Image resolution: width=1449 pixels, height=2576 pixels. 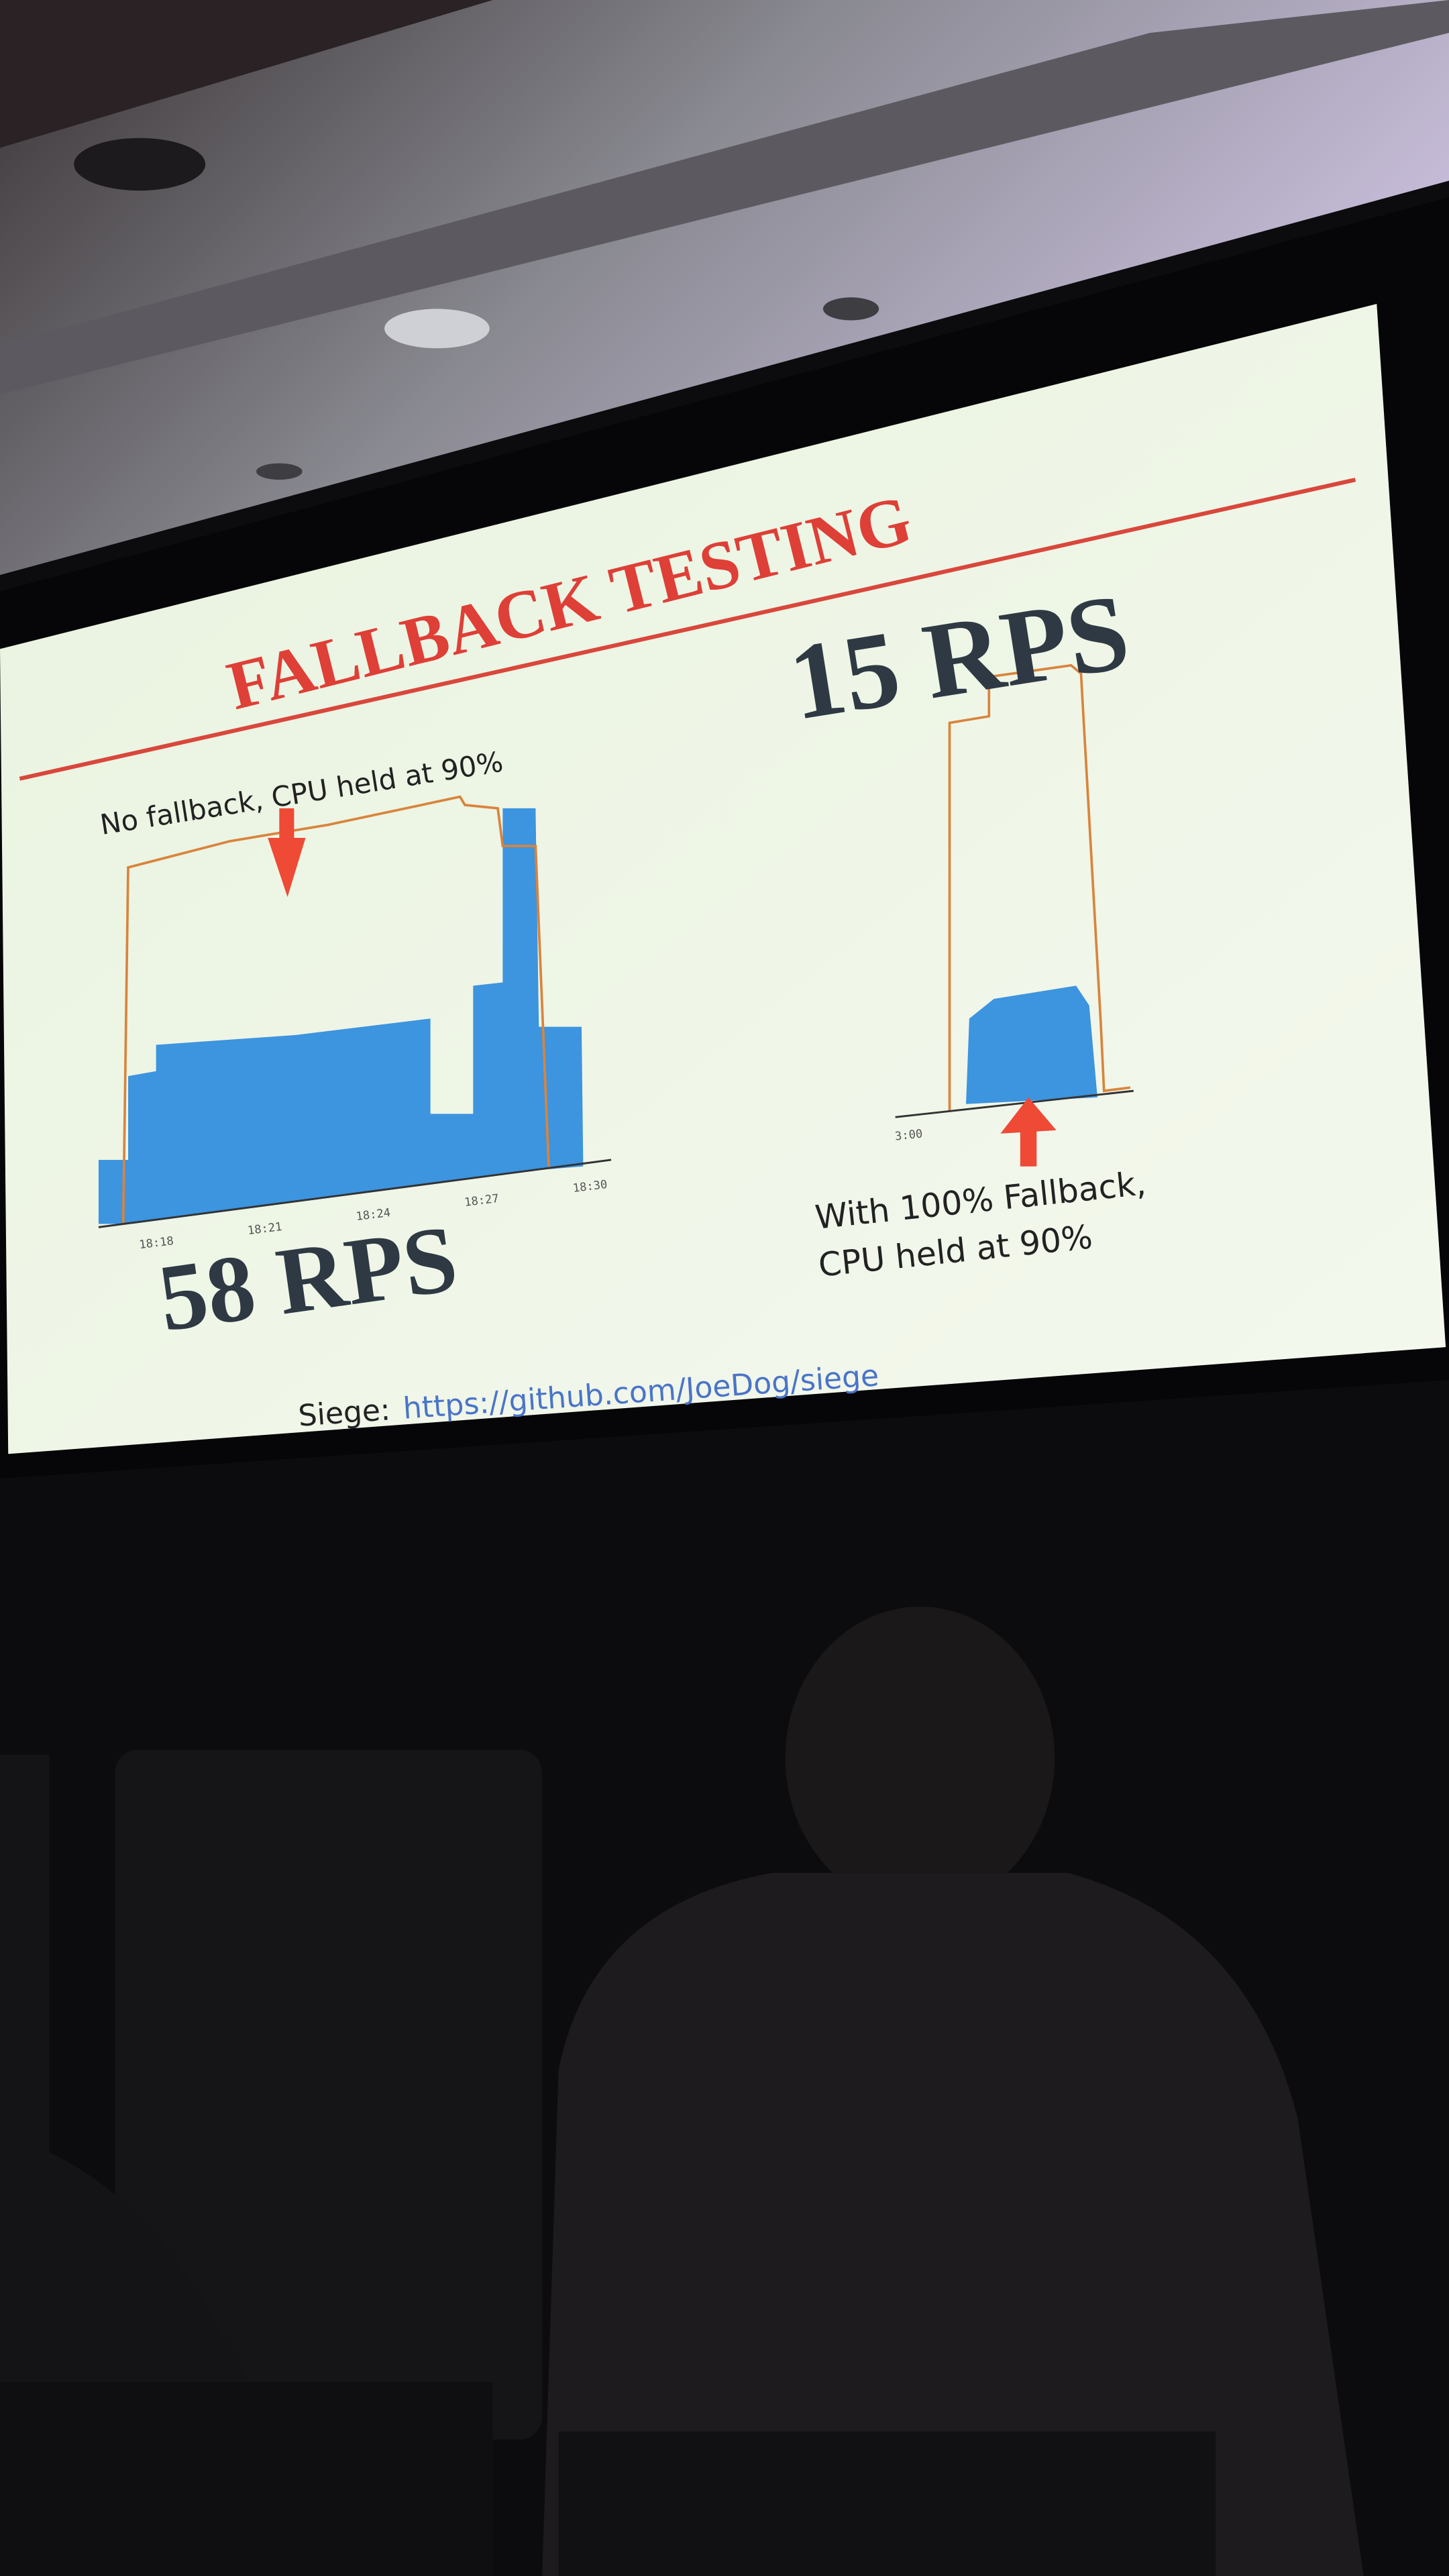 What do you see at coordinates (687, 629) in the screenshot?
I see `title-rule` at bounding box center [687, 629].